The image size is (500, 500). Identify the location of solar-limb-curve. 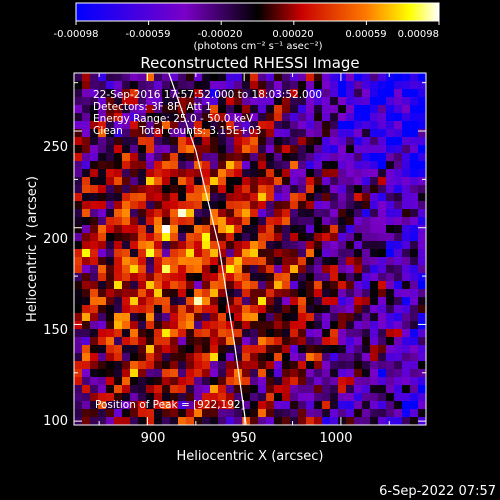
(207, 249).